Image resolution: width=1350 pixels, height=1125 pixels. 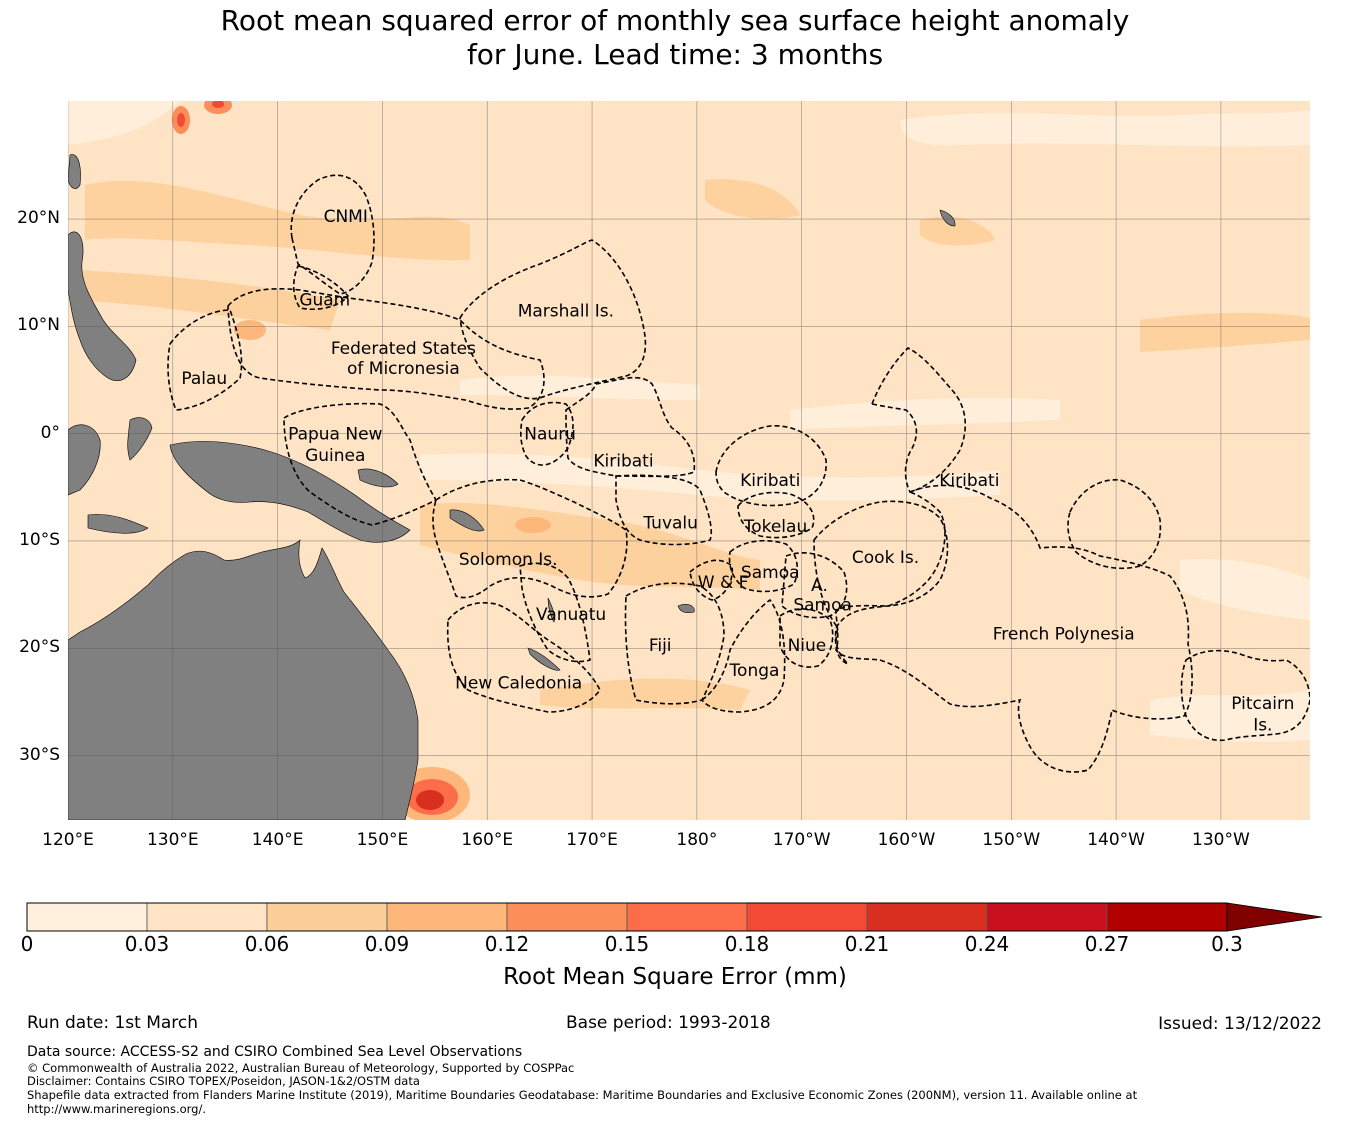 I want to click on colorbar-extend-arrow, so click(x=1274, y=917).